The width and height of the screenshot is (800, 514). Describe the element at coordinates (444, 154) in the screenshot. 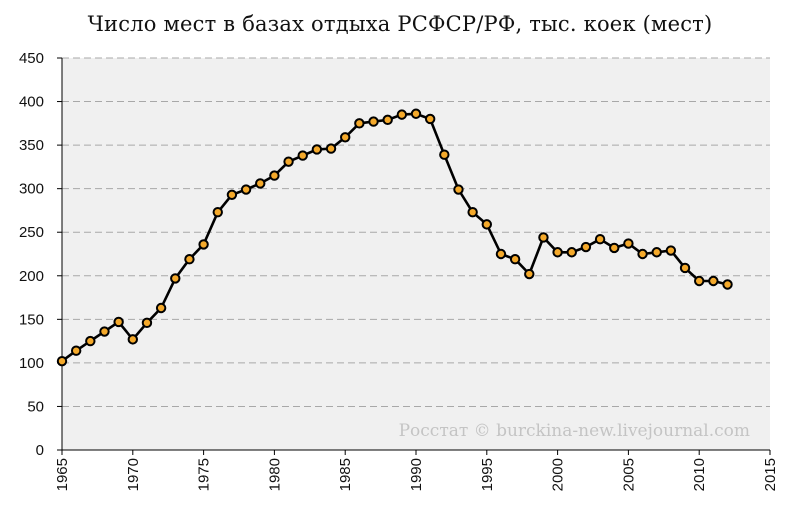

I see `data-point-1992` at that location.